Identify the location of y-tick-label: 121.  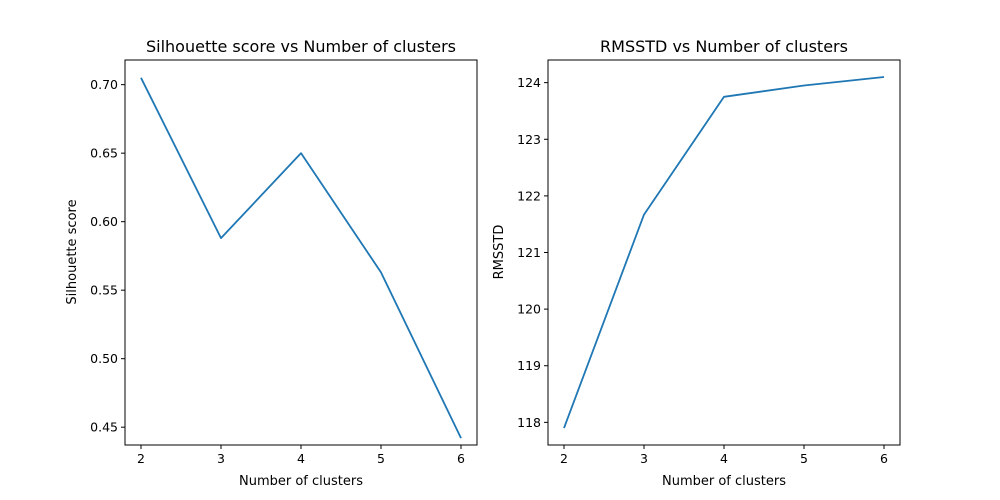
(529, 252).